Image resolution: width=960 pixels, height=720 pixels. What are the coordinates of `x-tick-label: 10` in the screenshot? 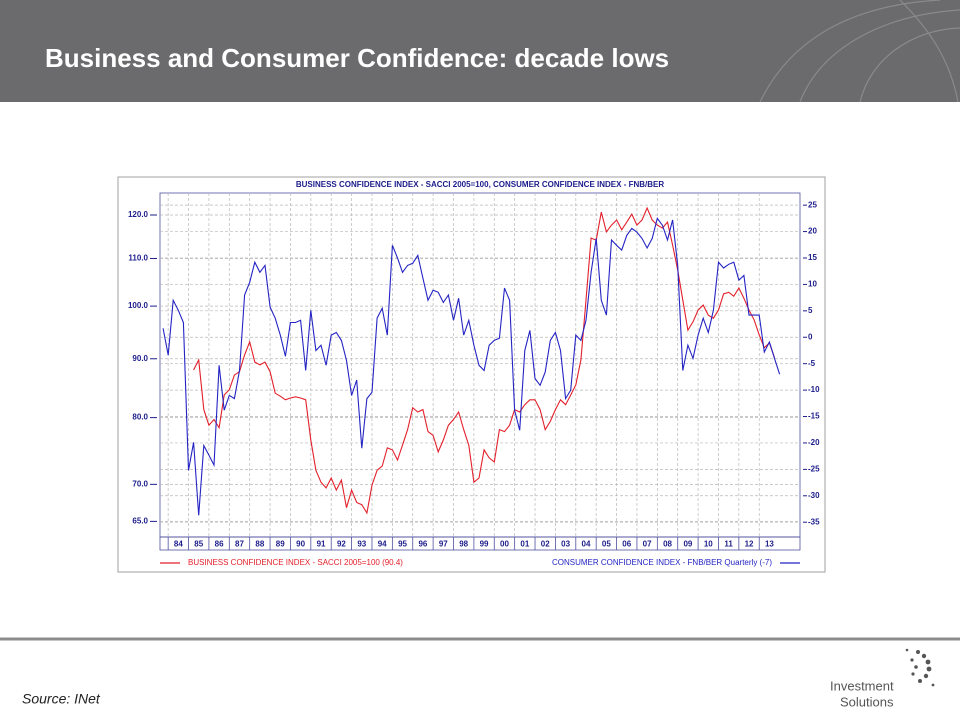 It's located at (708, 544).